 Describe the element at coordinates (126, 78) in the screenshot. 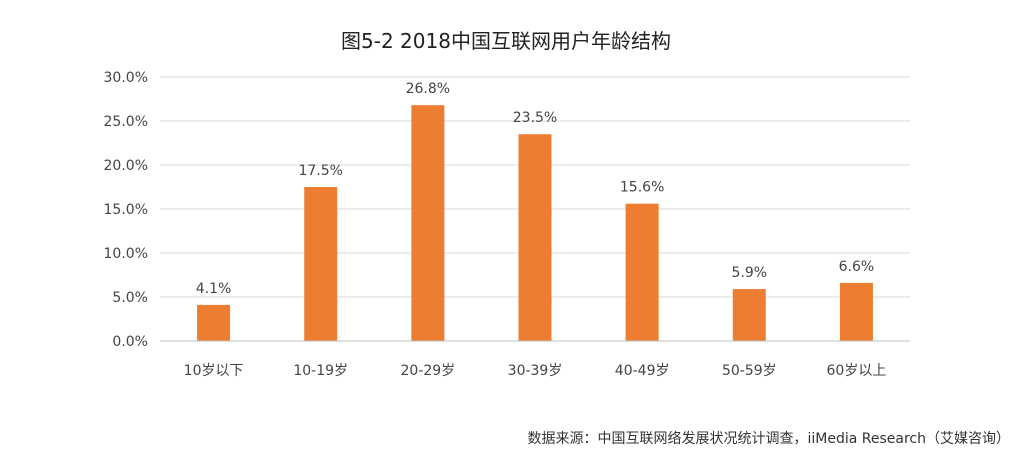

I see `y-tick-label: 30.0%` at that location.